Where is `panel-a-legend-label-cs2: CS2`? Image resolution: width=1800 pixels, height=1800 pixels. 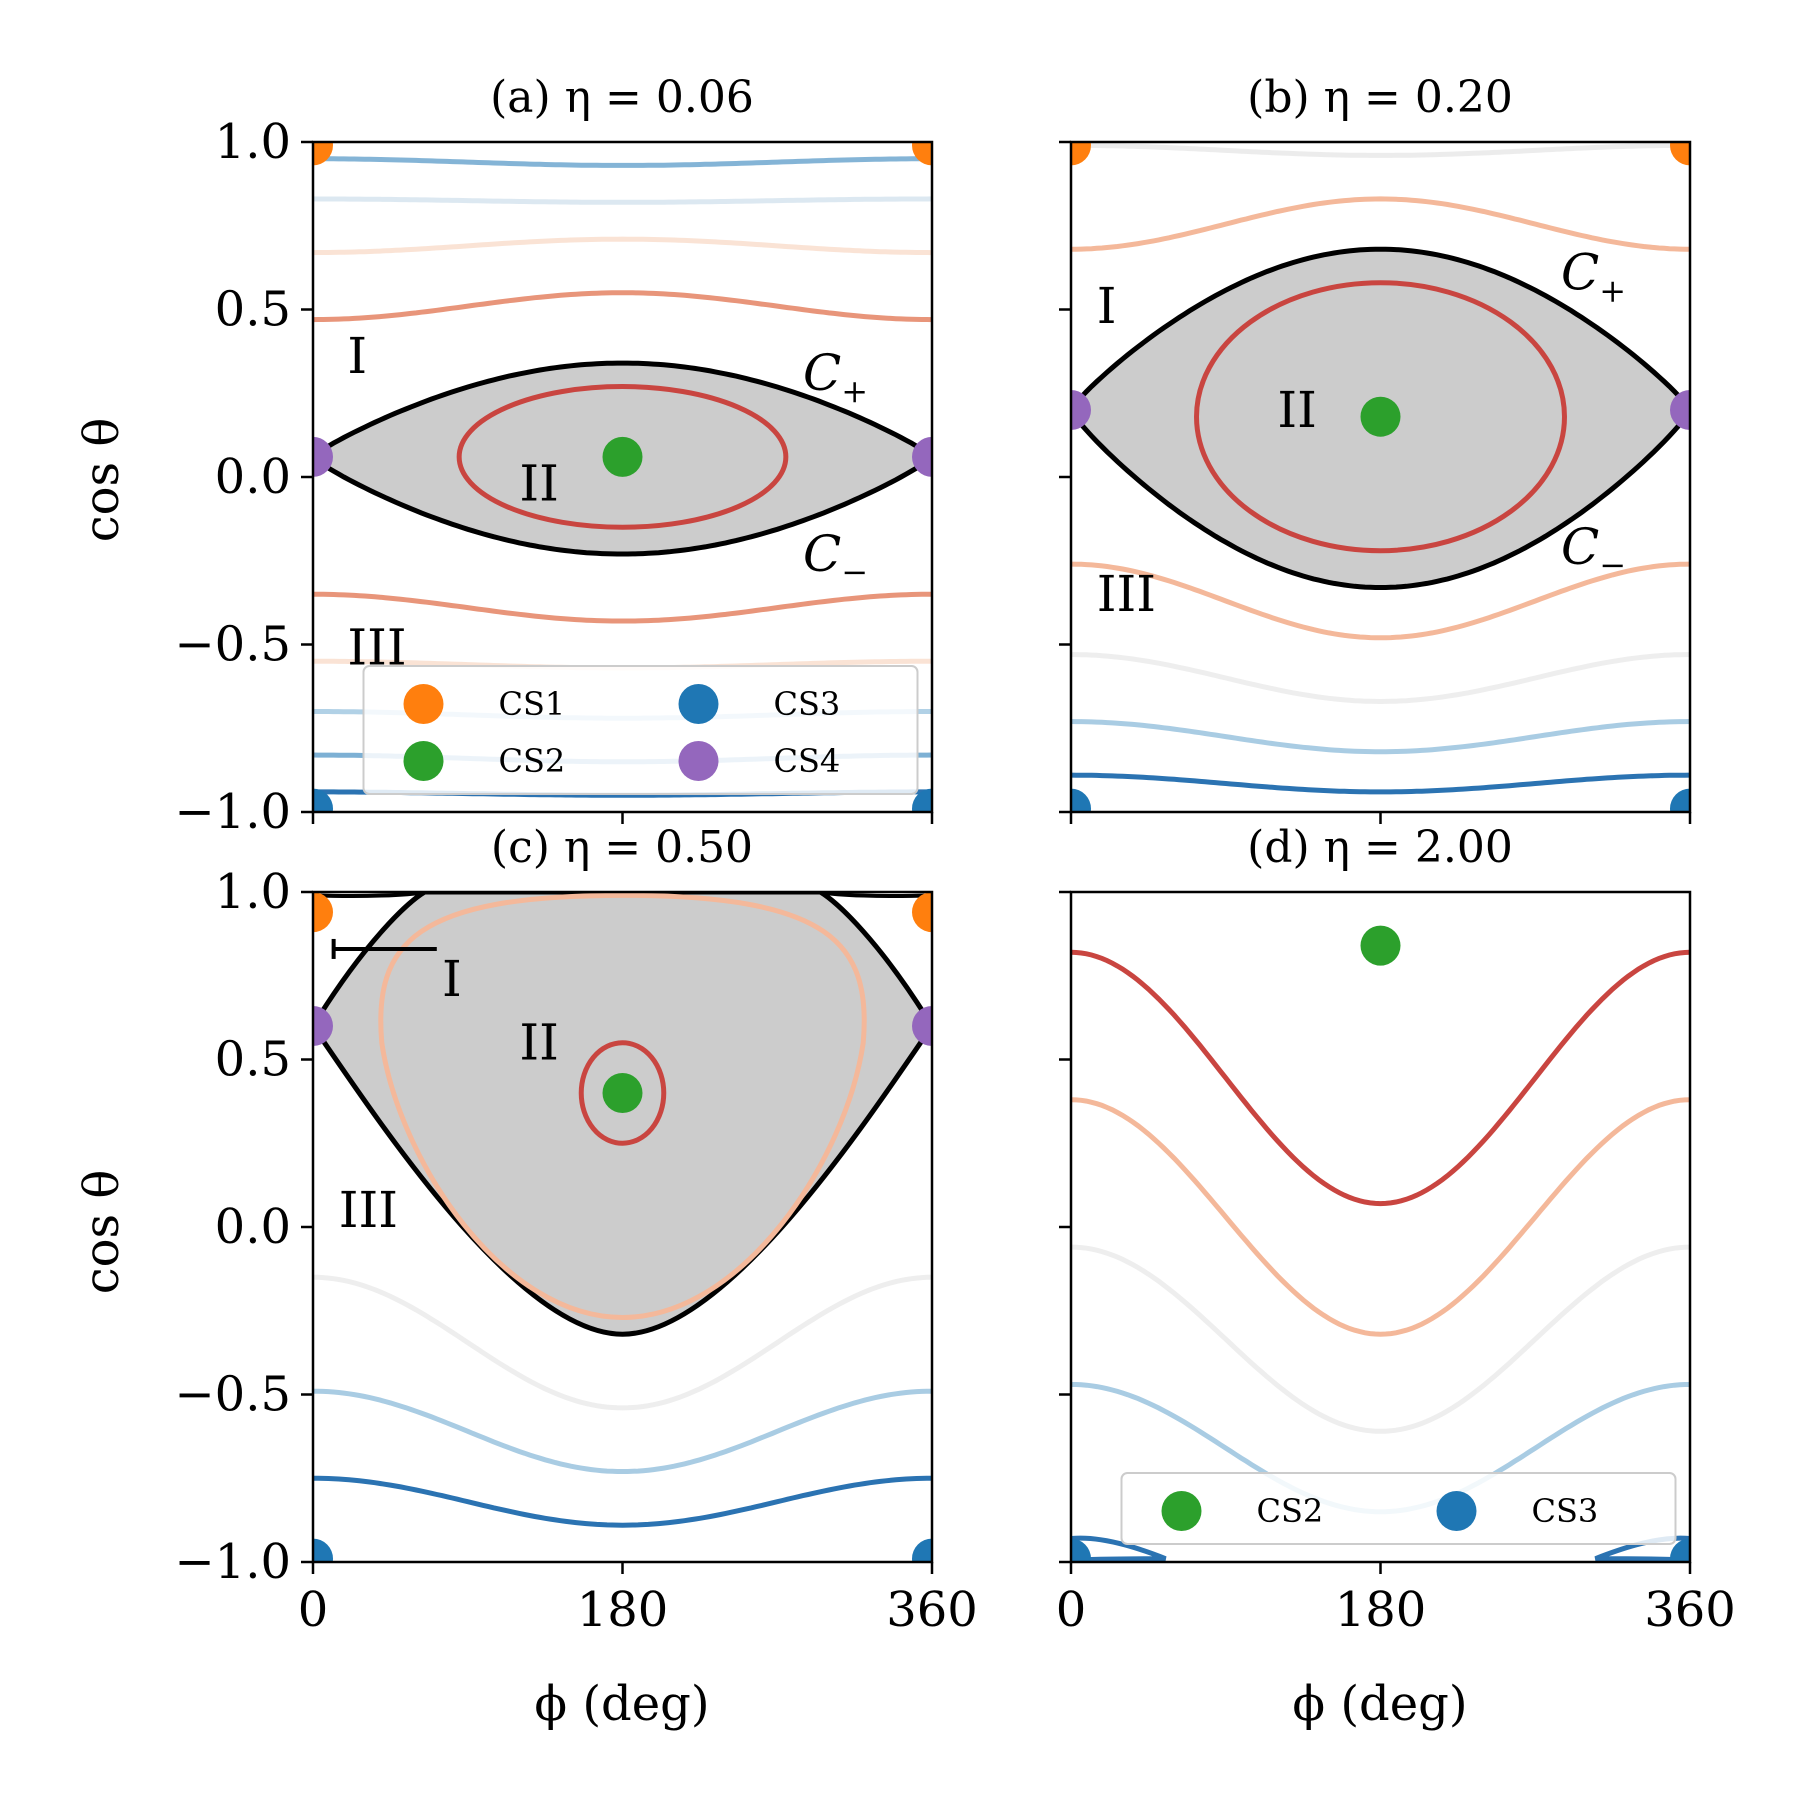
panel-a-legend-label-cs2: CS2 is located at coordinates (532, 761).